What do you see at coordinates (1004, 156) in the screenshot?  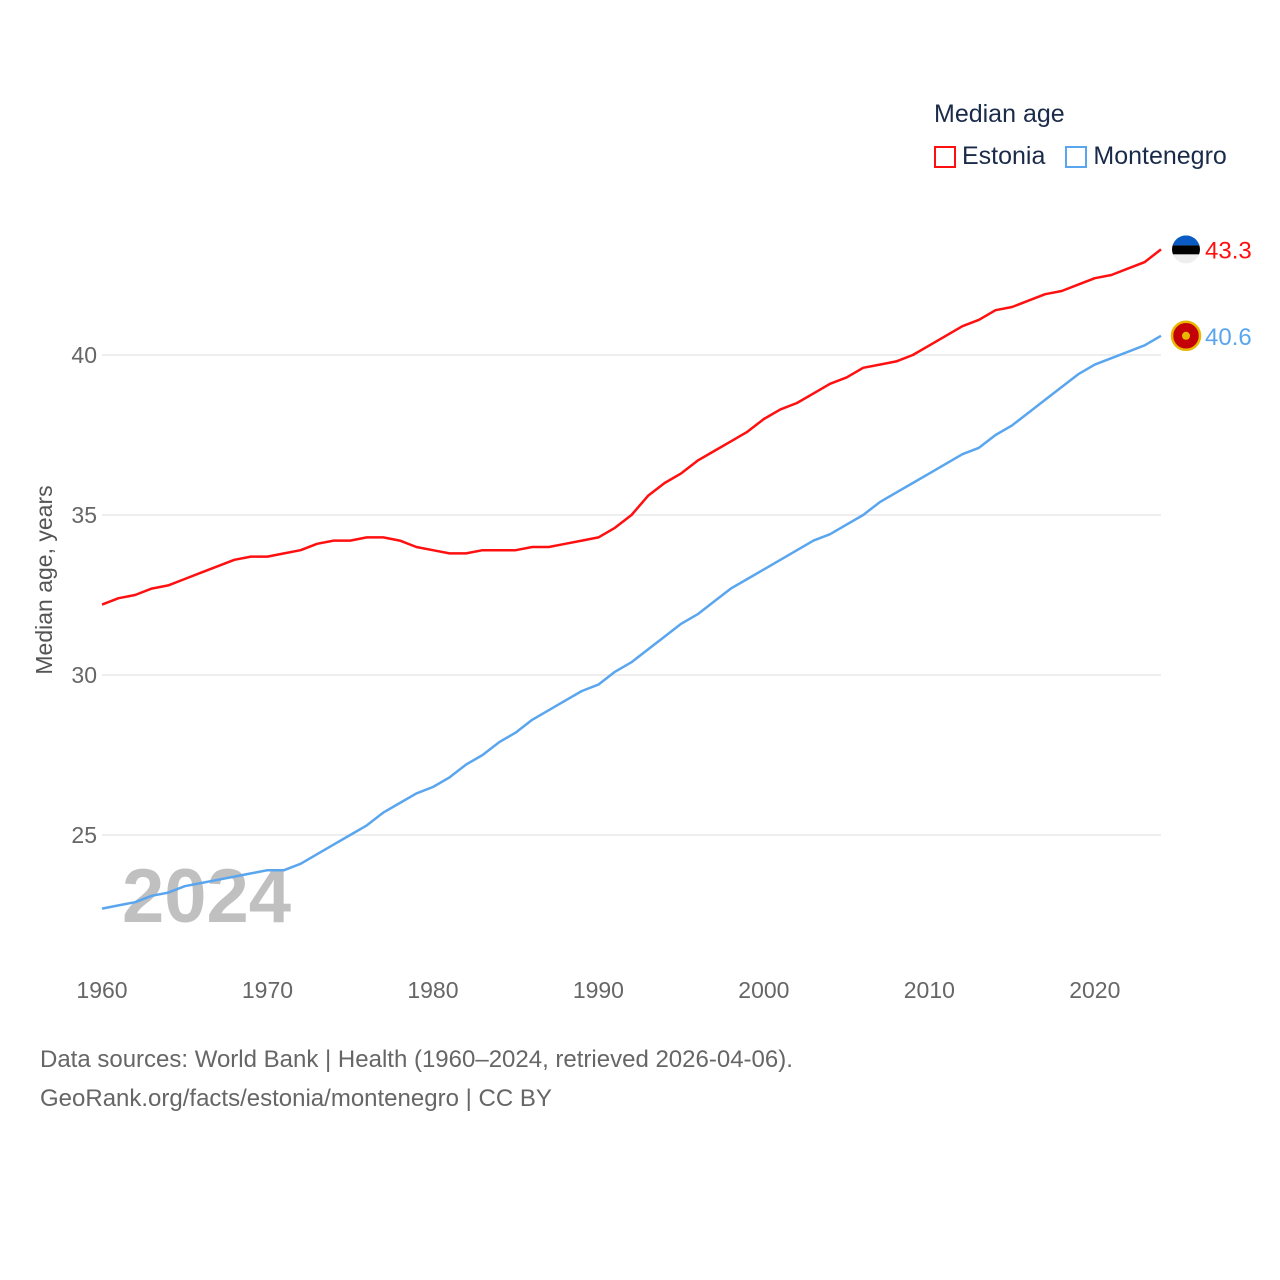 I see `legend-label-estonia: Estonia` at bounding box center [1004, 156].